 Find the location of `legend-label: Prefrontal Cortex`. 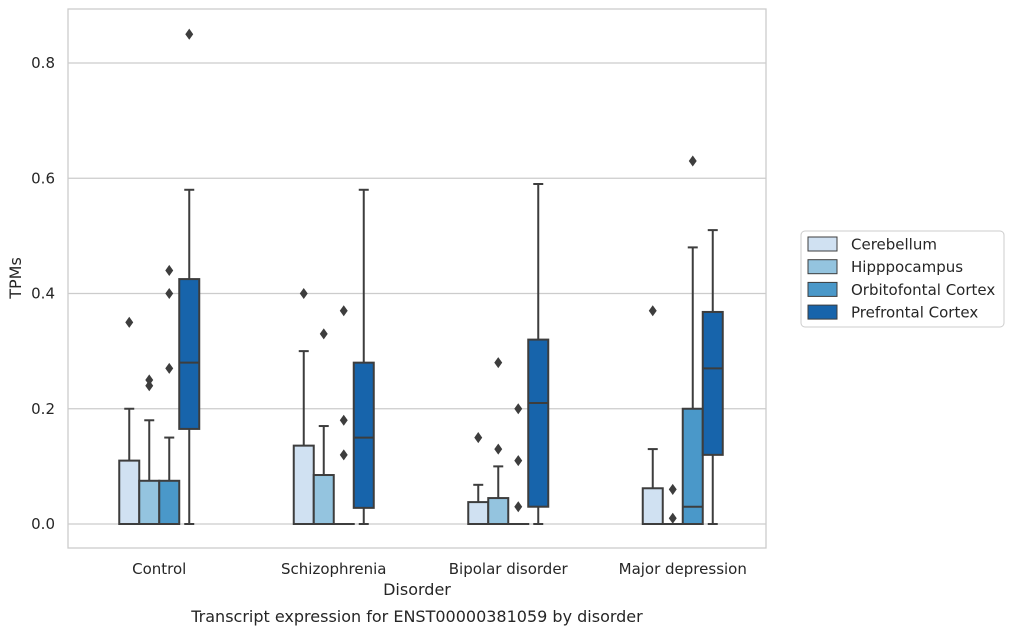

legend-label: Prefrontal Cortex is located at coordinates (914, 313).